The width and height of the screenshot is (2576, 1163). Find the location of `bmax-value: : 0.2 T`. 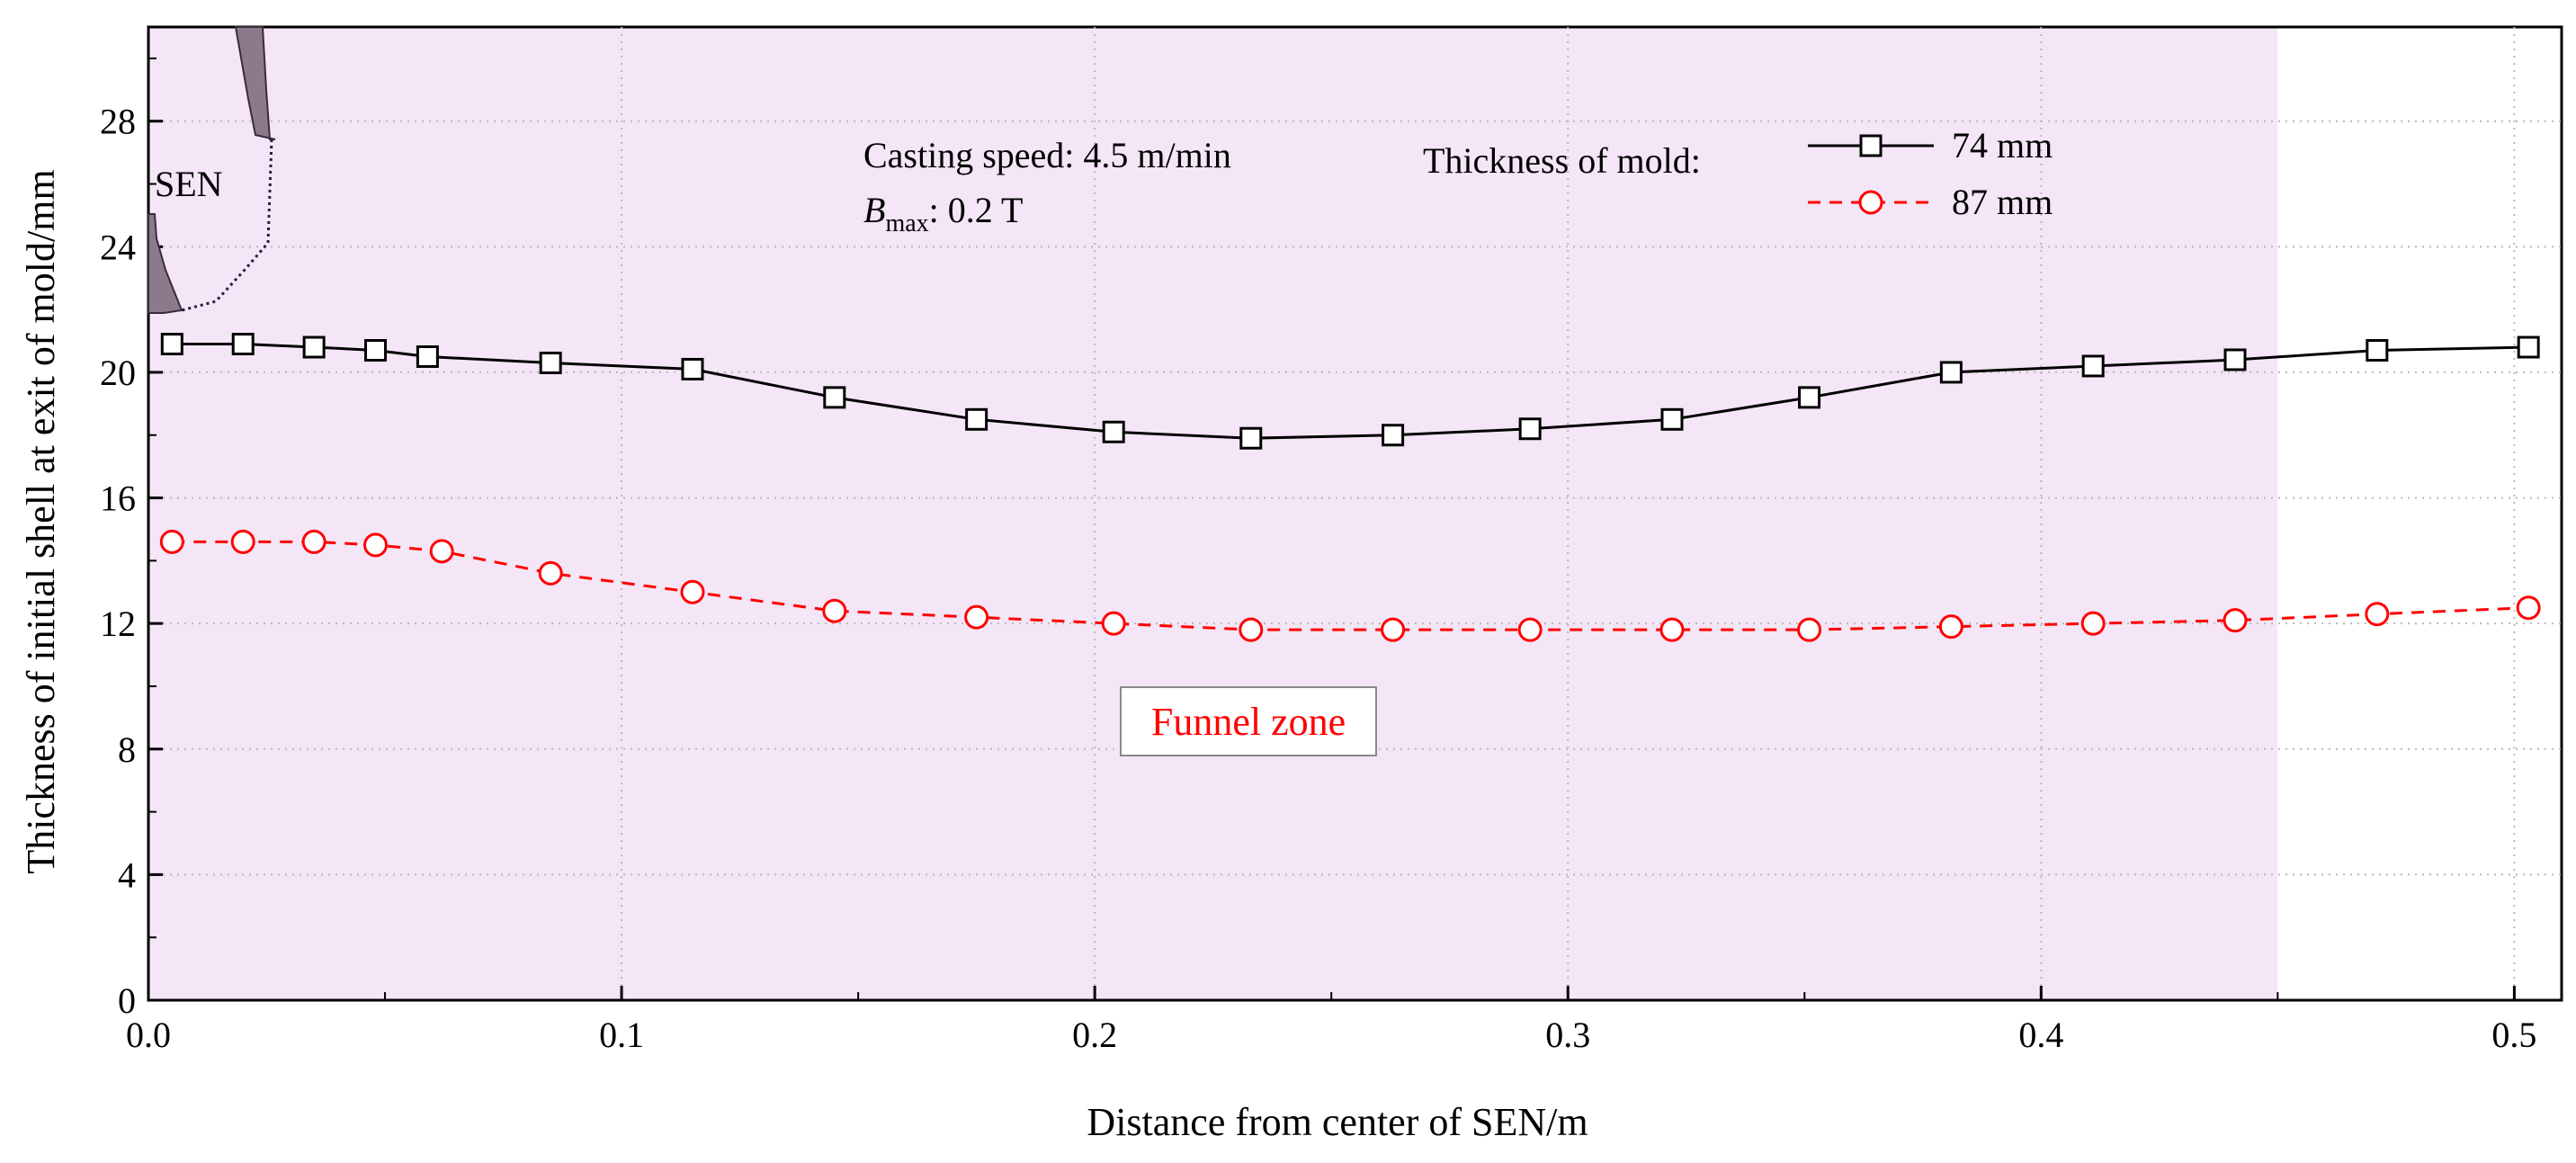

bmax-value: : 0.2 T is located at coordinates (976, 210).